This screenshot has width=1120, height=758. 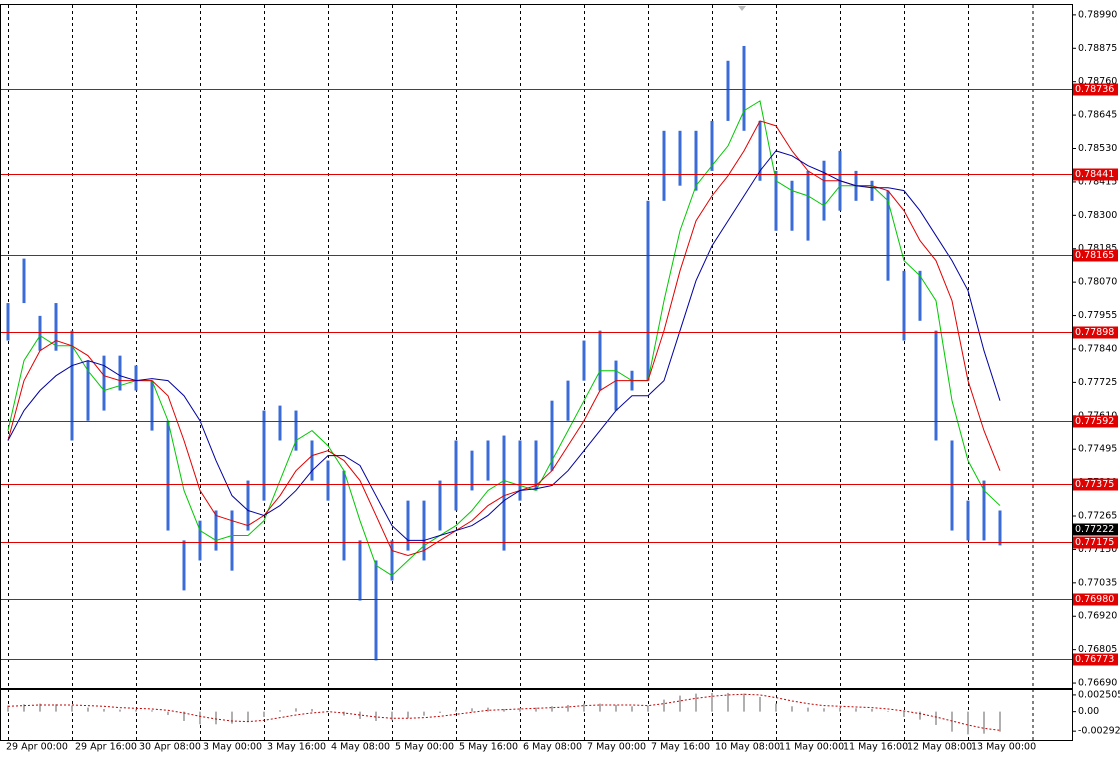 I want to click on oscillator-panel, so click(x=536, y=715).